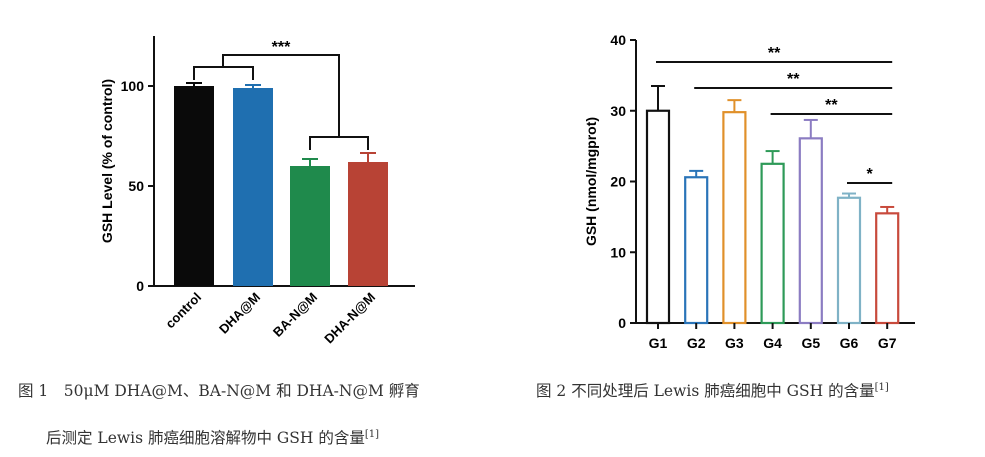 The image size is (985, 457). I want to click on significance-label: ***, so click(281, 47).